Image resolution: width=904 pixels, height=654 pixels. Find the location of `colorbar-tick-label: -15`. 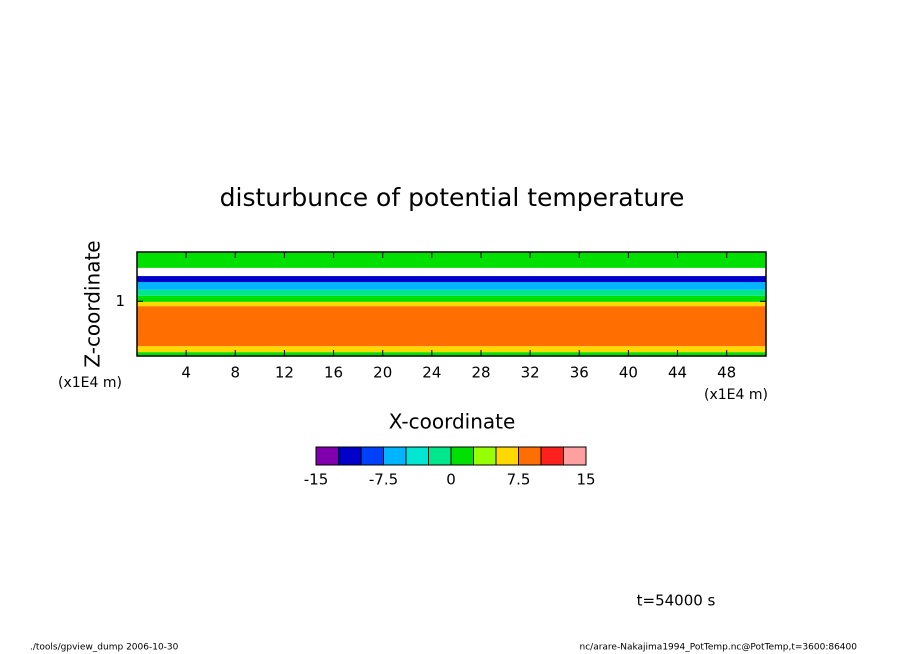

colorbar-tick-label: -15 is located at coordinates (316, 480).